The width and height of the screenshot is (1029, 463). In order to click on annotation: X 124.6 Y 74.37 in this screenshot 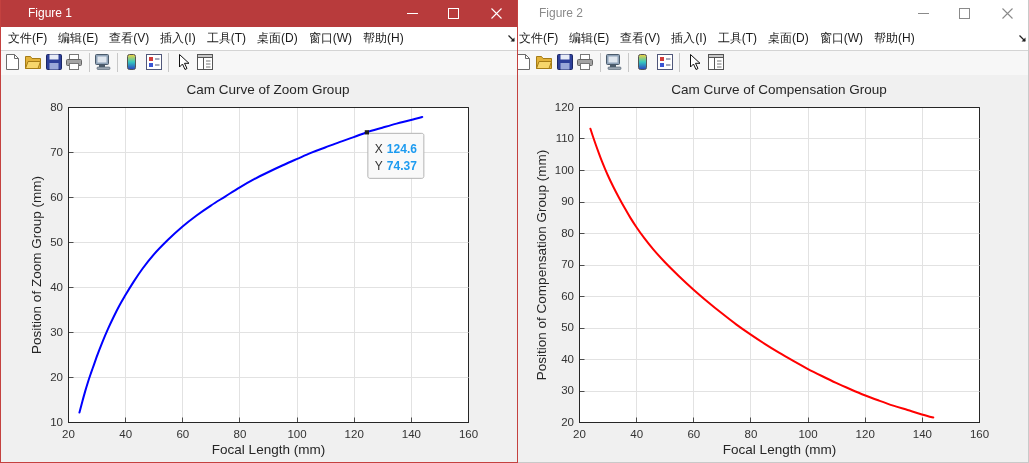, I will do `click(396, 158)`.